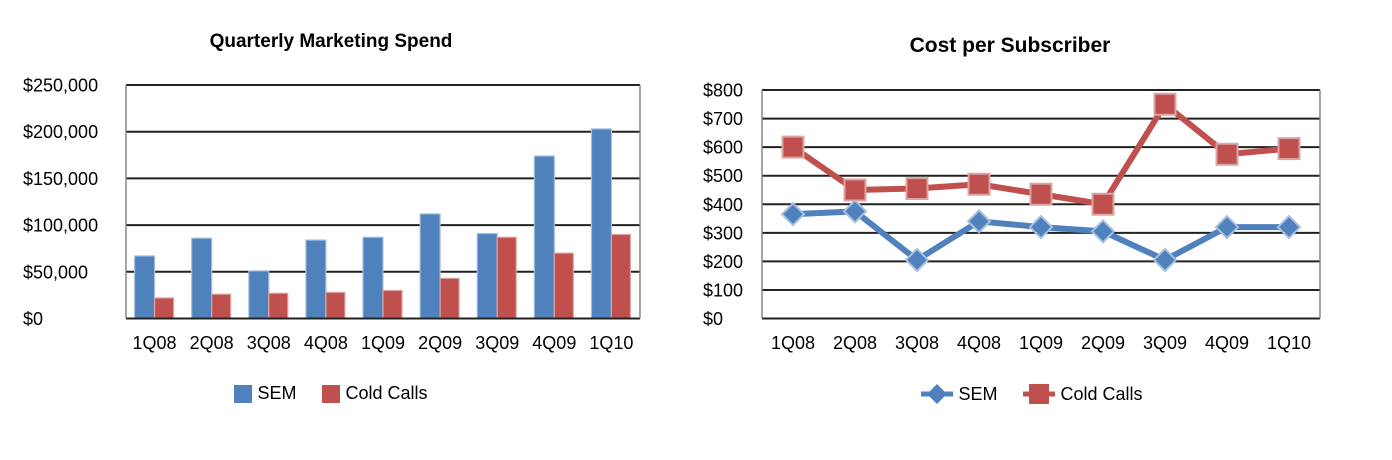 The width and height of the screenshot is (1392, 460). What do you see at coordinates (601, 224) in the screenshot?
I see `bar-sem-1q10` at bounding box center [601, 224].